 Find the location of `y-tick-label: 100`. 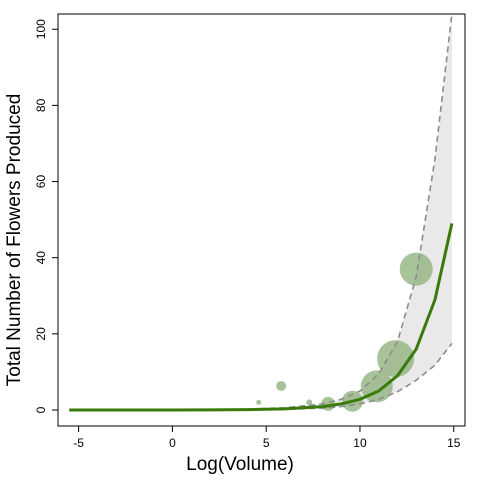

y-tick-label: 100 is located at coordinates (41, 29).